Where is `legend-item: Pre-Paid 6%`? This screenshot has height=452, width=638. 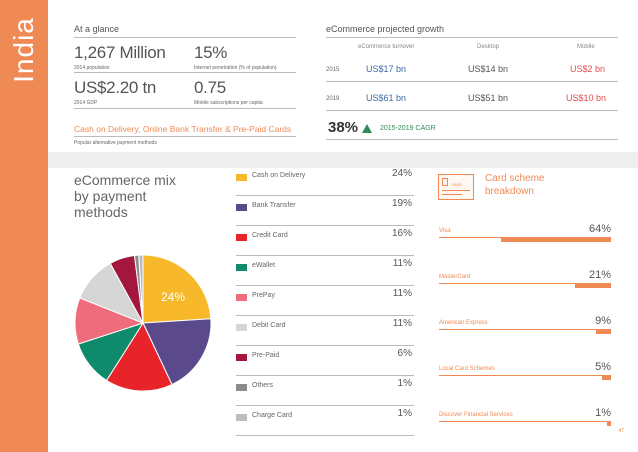 legend-item: Pre-Paid 6% is located at coordinates (325, 361).